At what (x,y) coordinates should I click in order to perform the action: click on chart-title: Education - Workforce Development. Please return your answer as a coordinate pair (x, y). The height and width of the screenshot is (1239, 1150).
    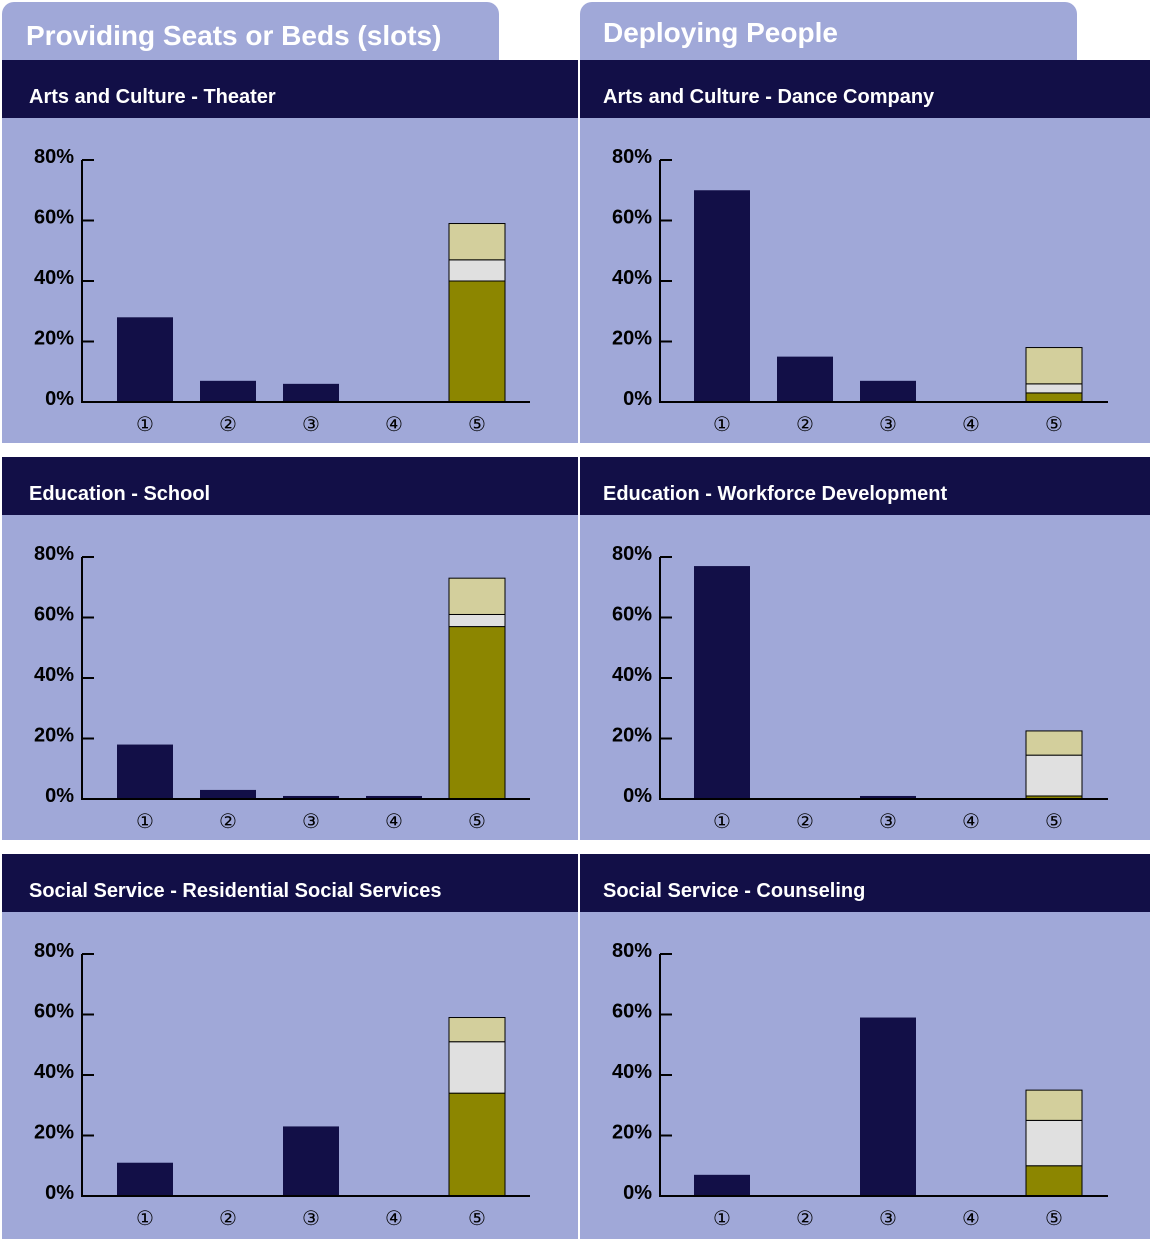
    Looking at the image, I should click on (865, 486).